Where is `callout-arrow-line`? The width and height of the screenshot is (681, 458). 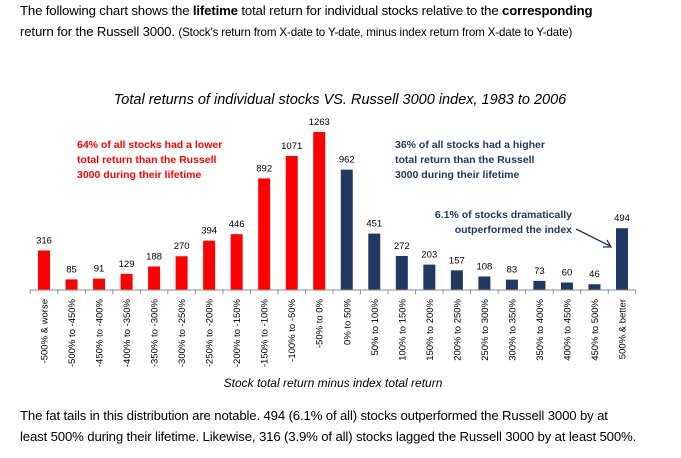
callout-arrow-line is located at coordinates (593, 237).